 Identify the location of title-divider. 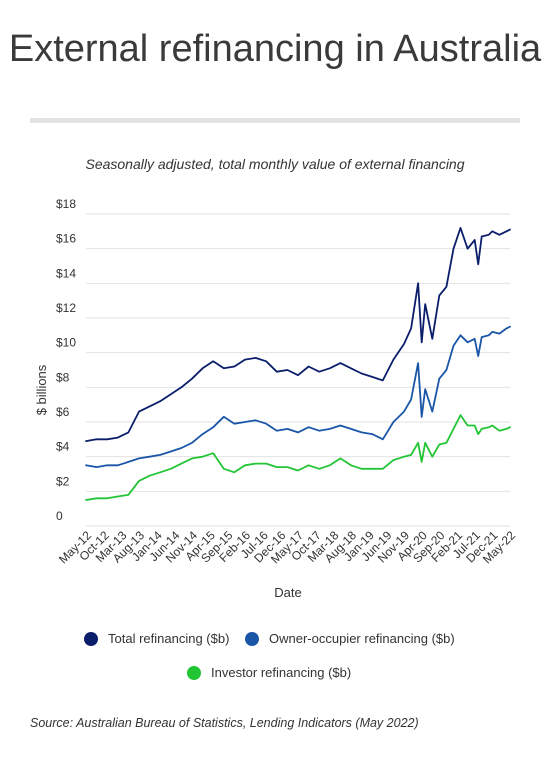
(275, 120).